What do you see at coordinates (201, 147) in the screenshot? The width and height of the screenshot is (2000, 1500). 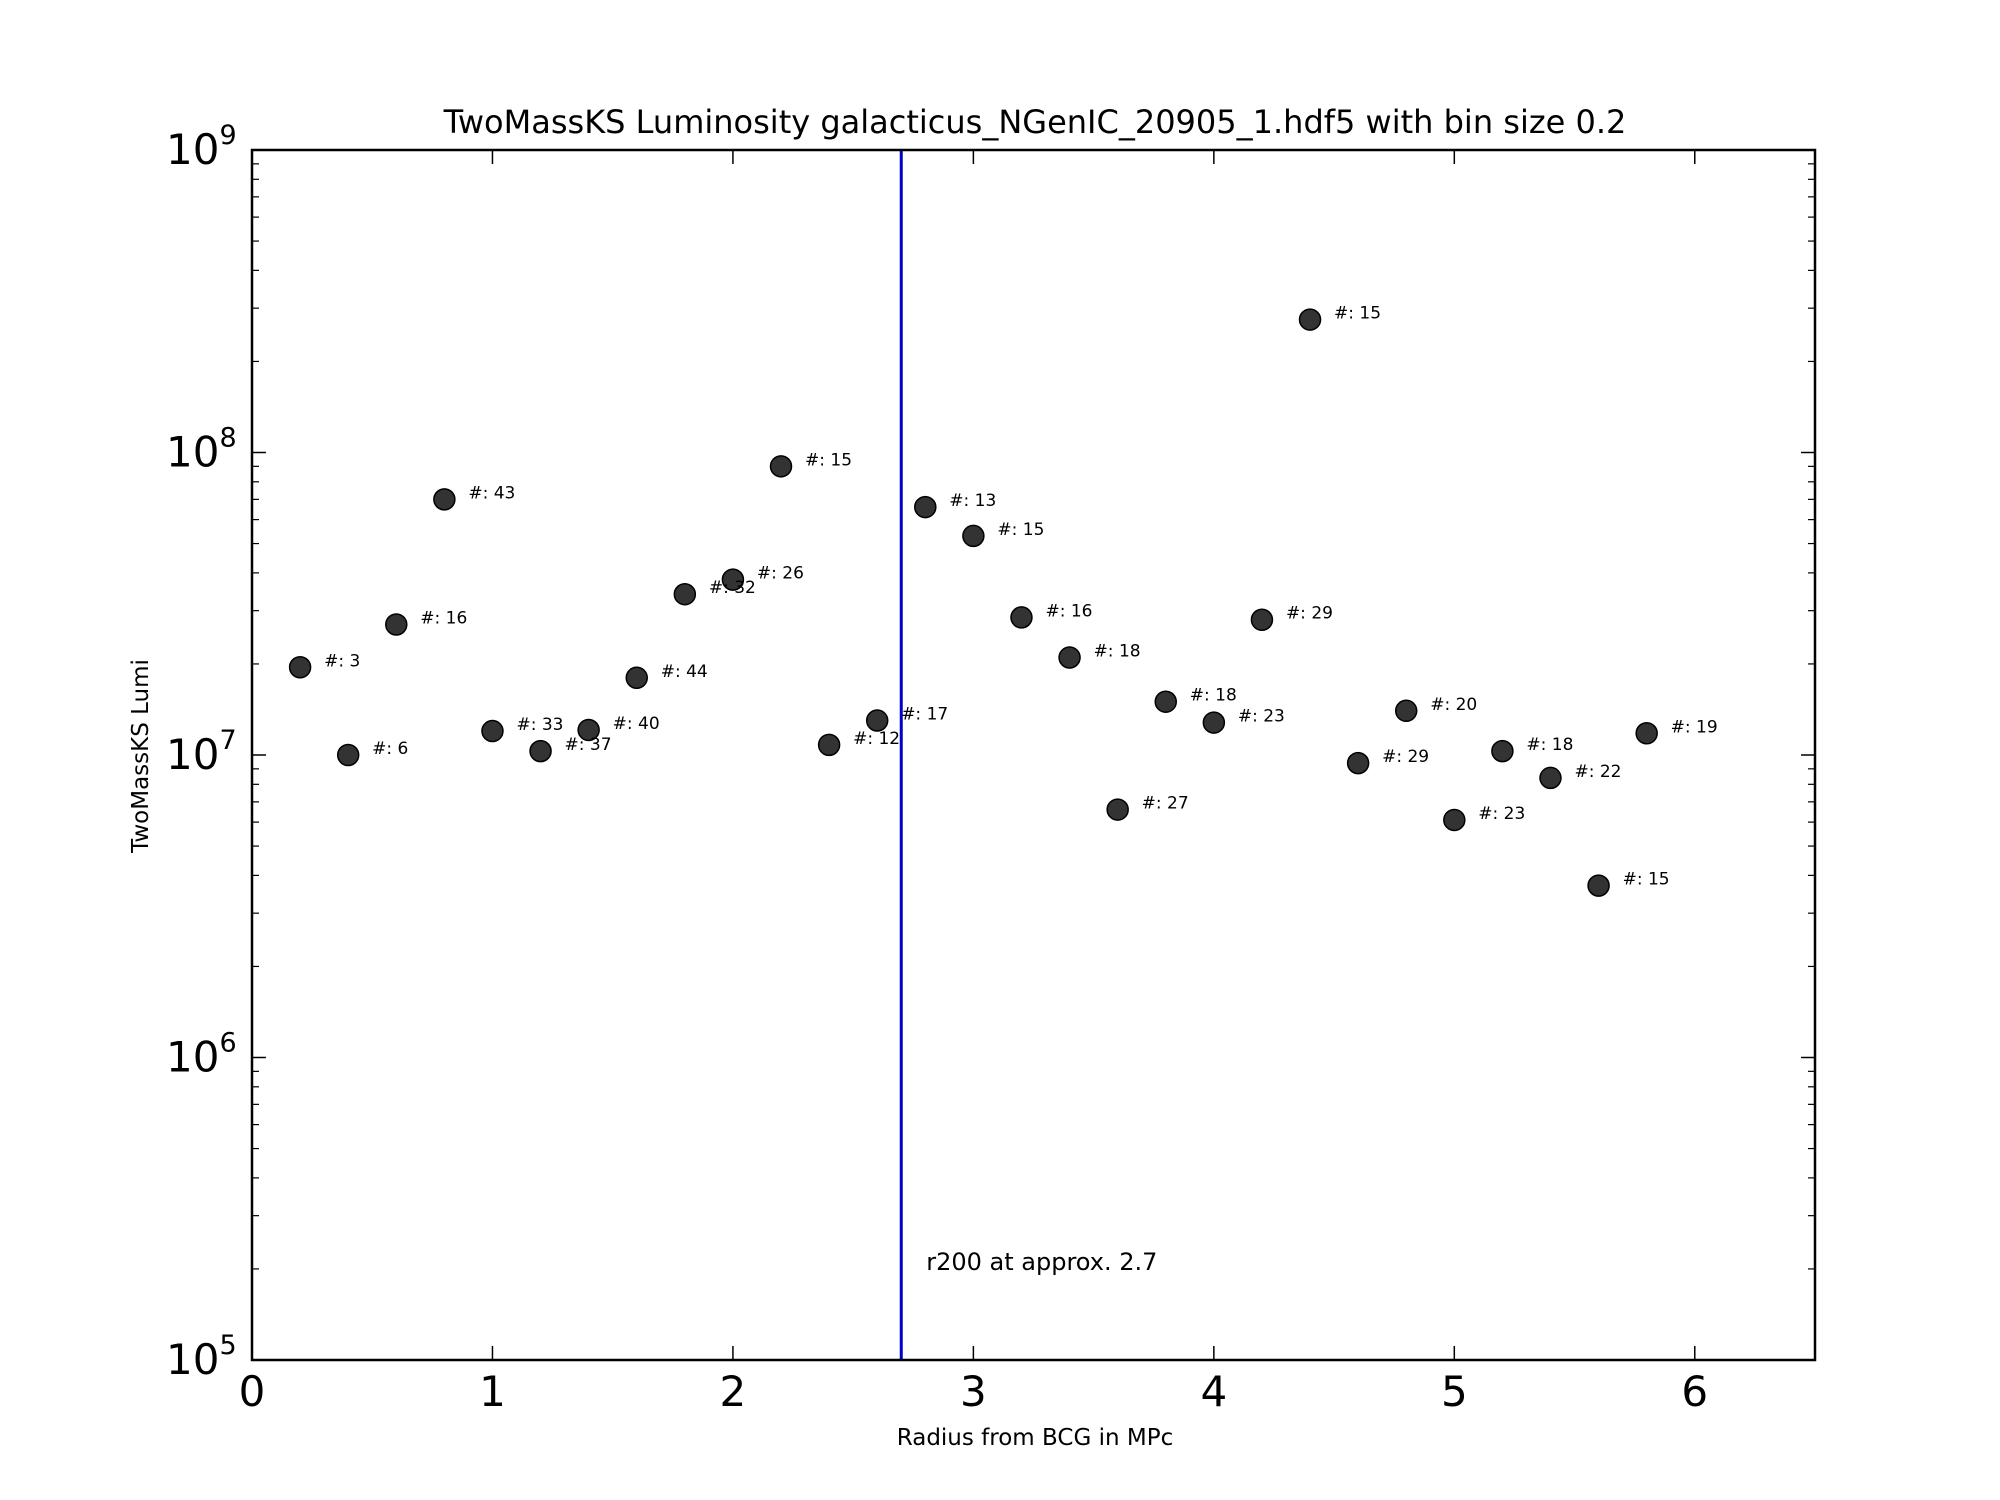 I see `y-tick-label: 10⁹` at bounding box center [201, 147].